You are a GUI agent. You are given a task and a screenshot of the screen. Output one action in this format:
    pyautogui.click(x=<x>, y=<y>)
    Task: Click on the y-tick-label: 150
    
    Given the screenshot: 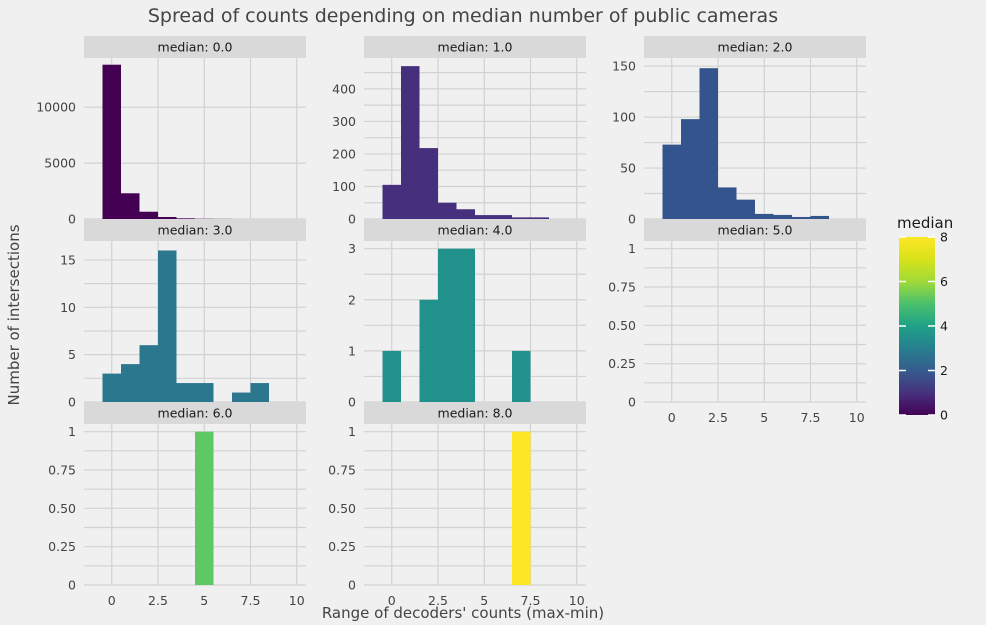 What is the action you would take?
    pyautogui.click(x=624, y=66)
    